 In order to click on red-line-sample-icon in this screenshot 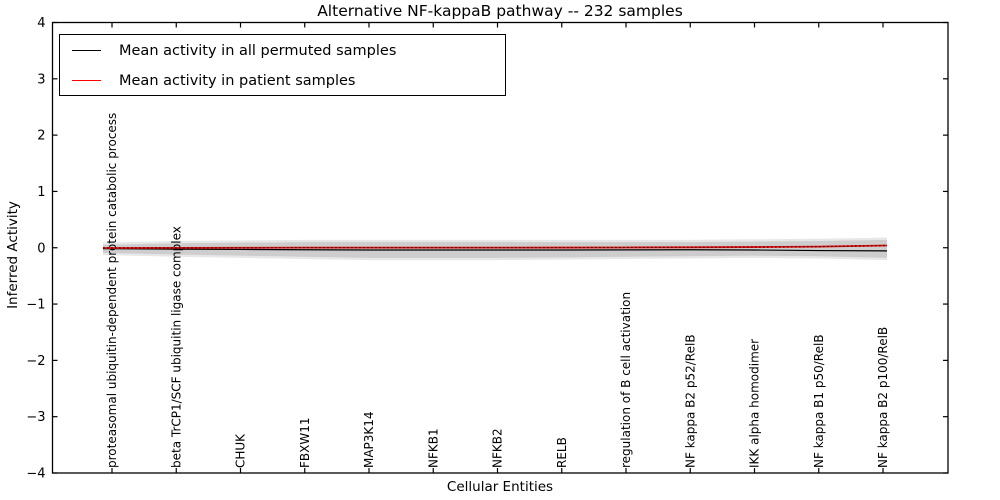, I will do `click(86, 80)`.